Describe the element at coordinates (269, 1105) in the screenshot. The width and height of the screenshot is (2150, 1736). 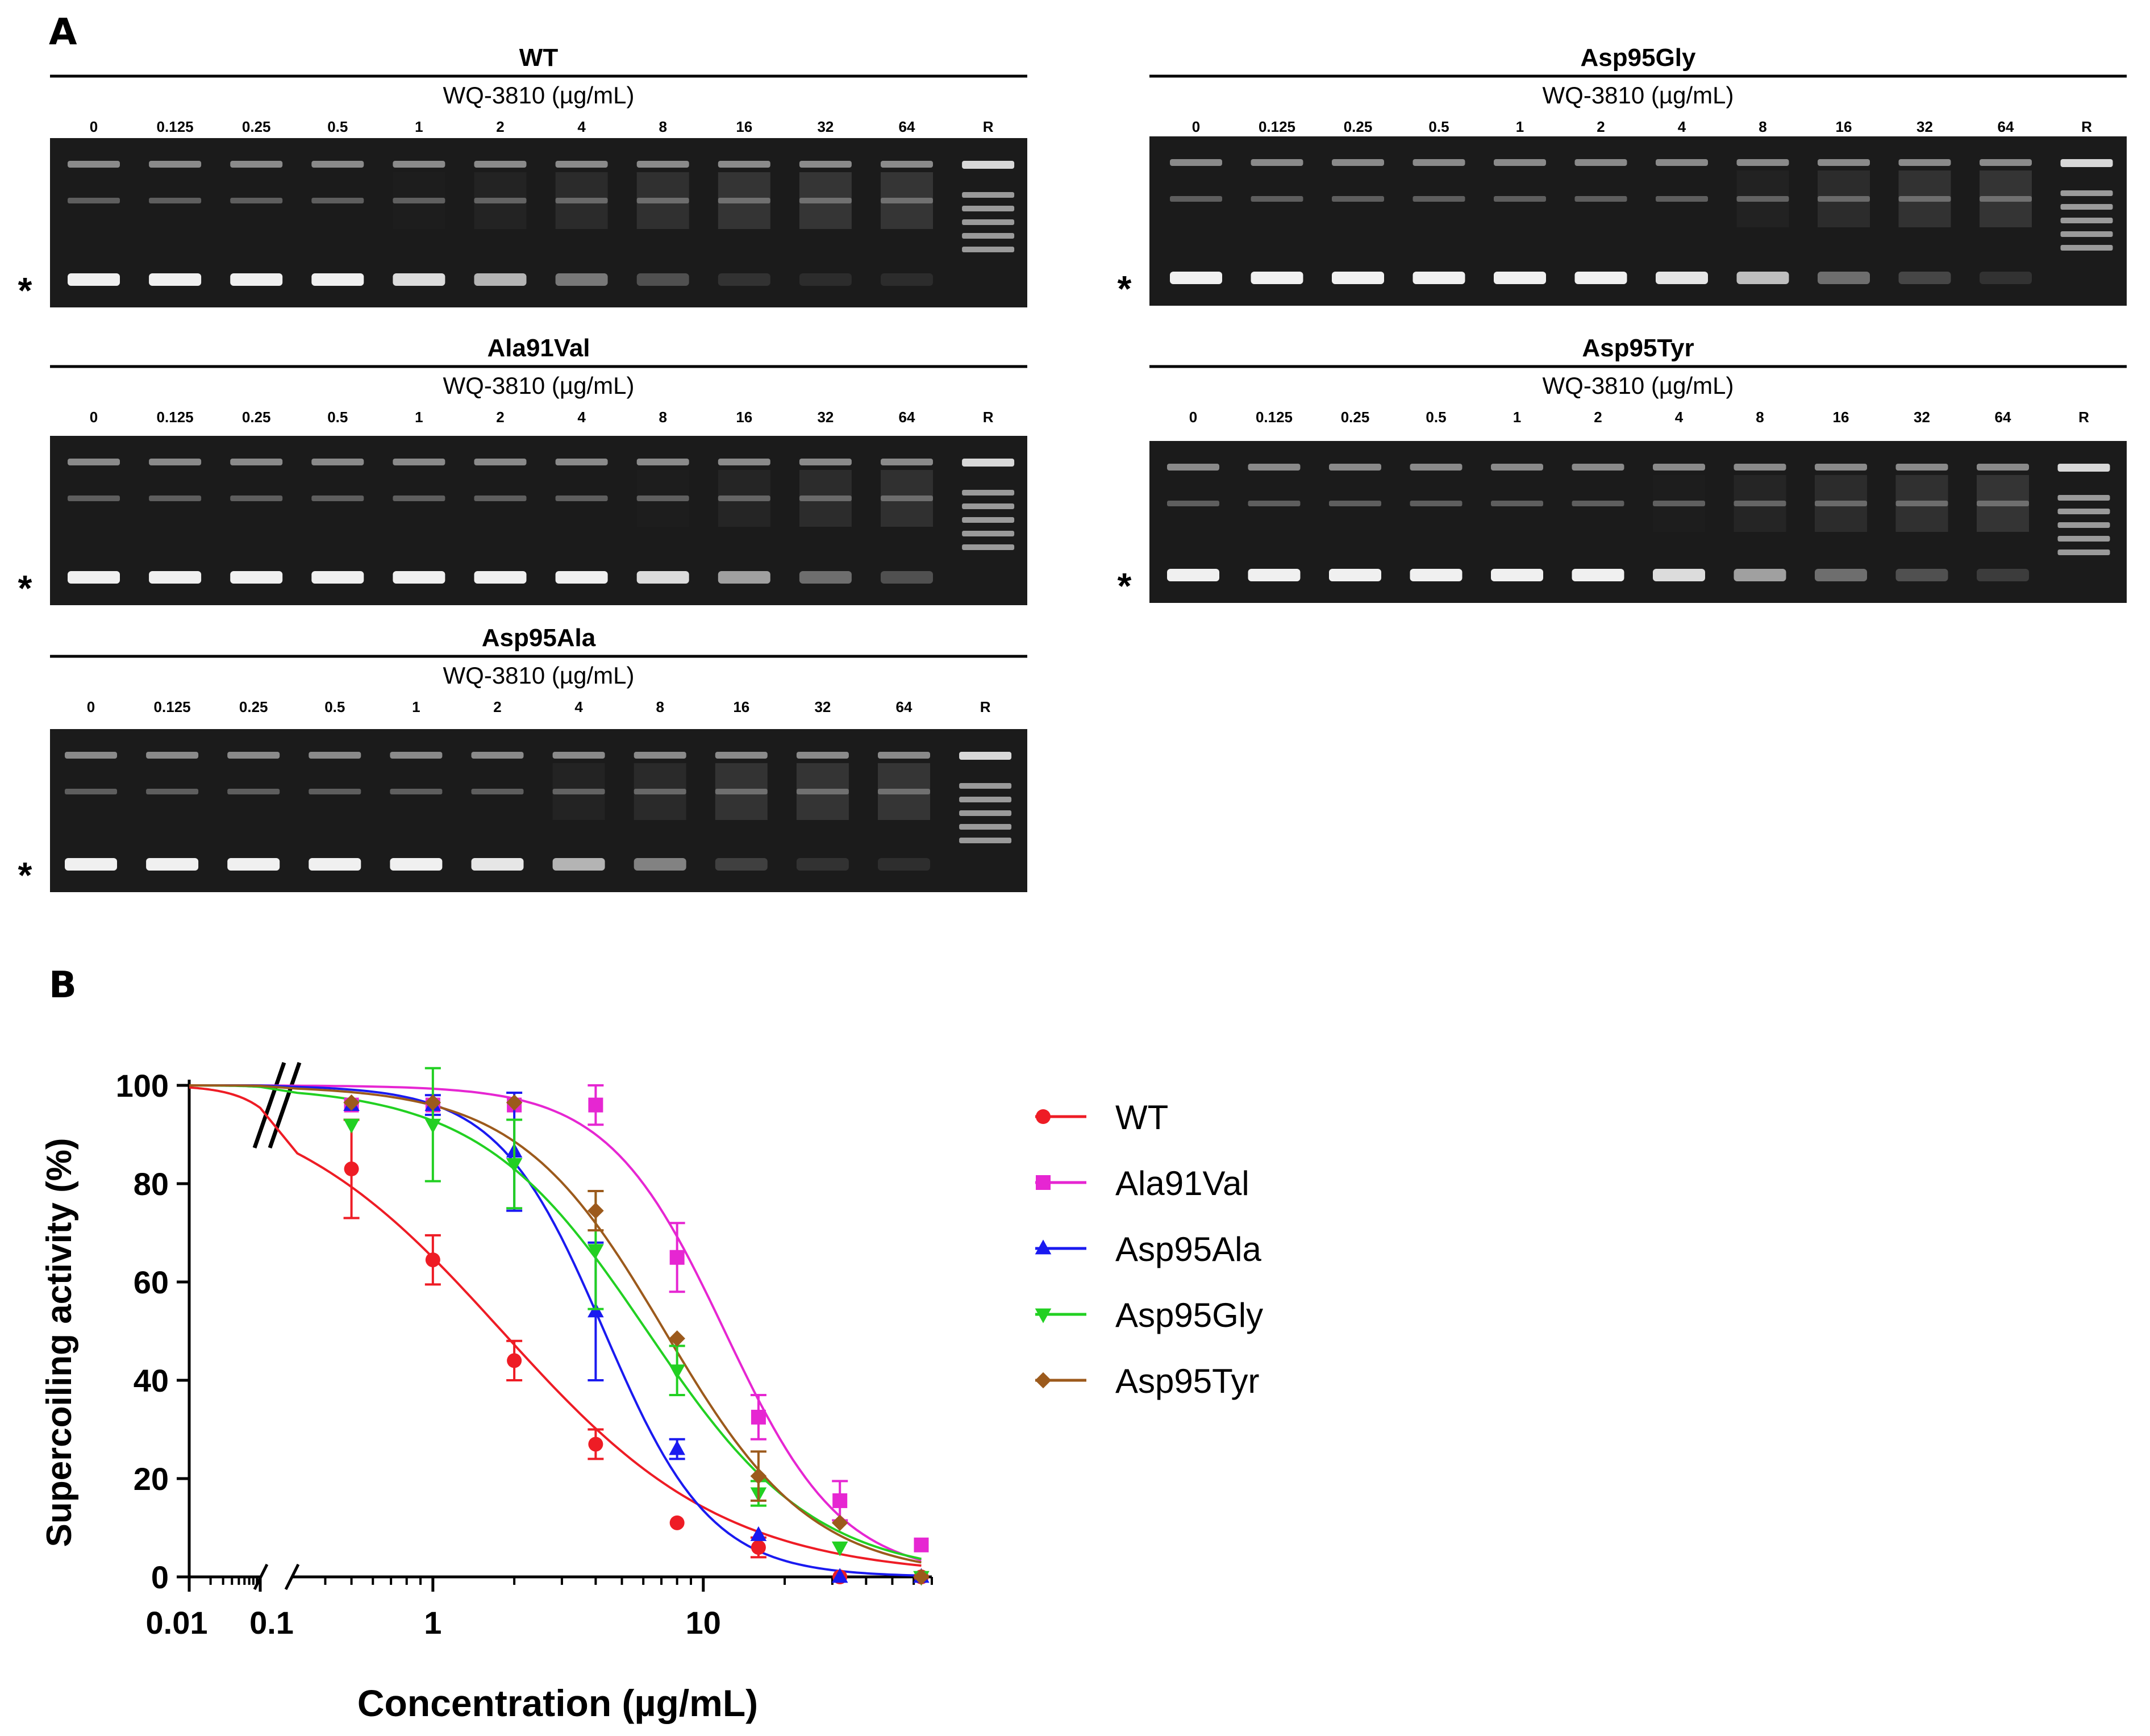
I see `curve-break-mark` at that location.